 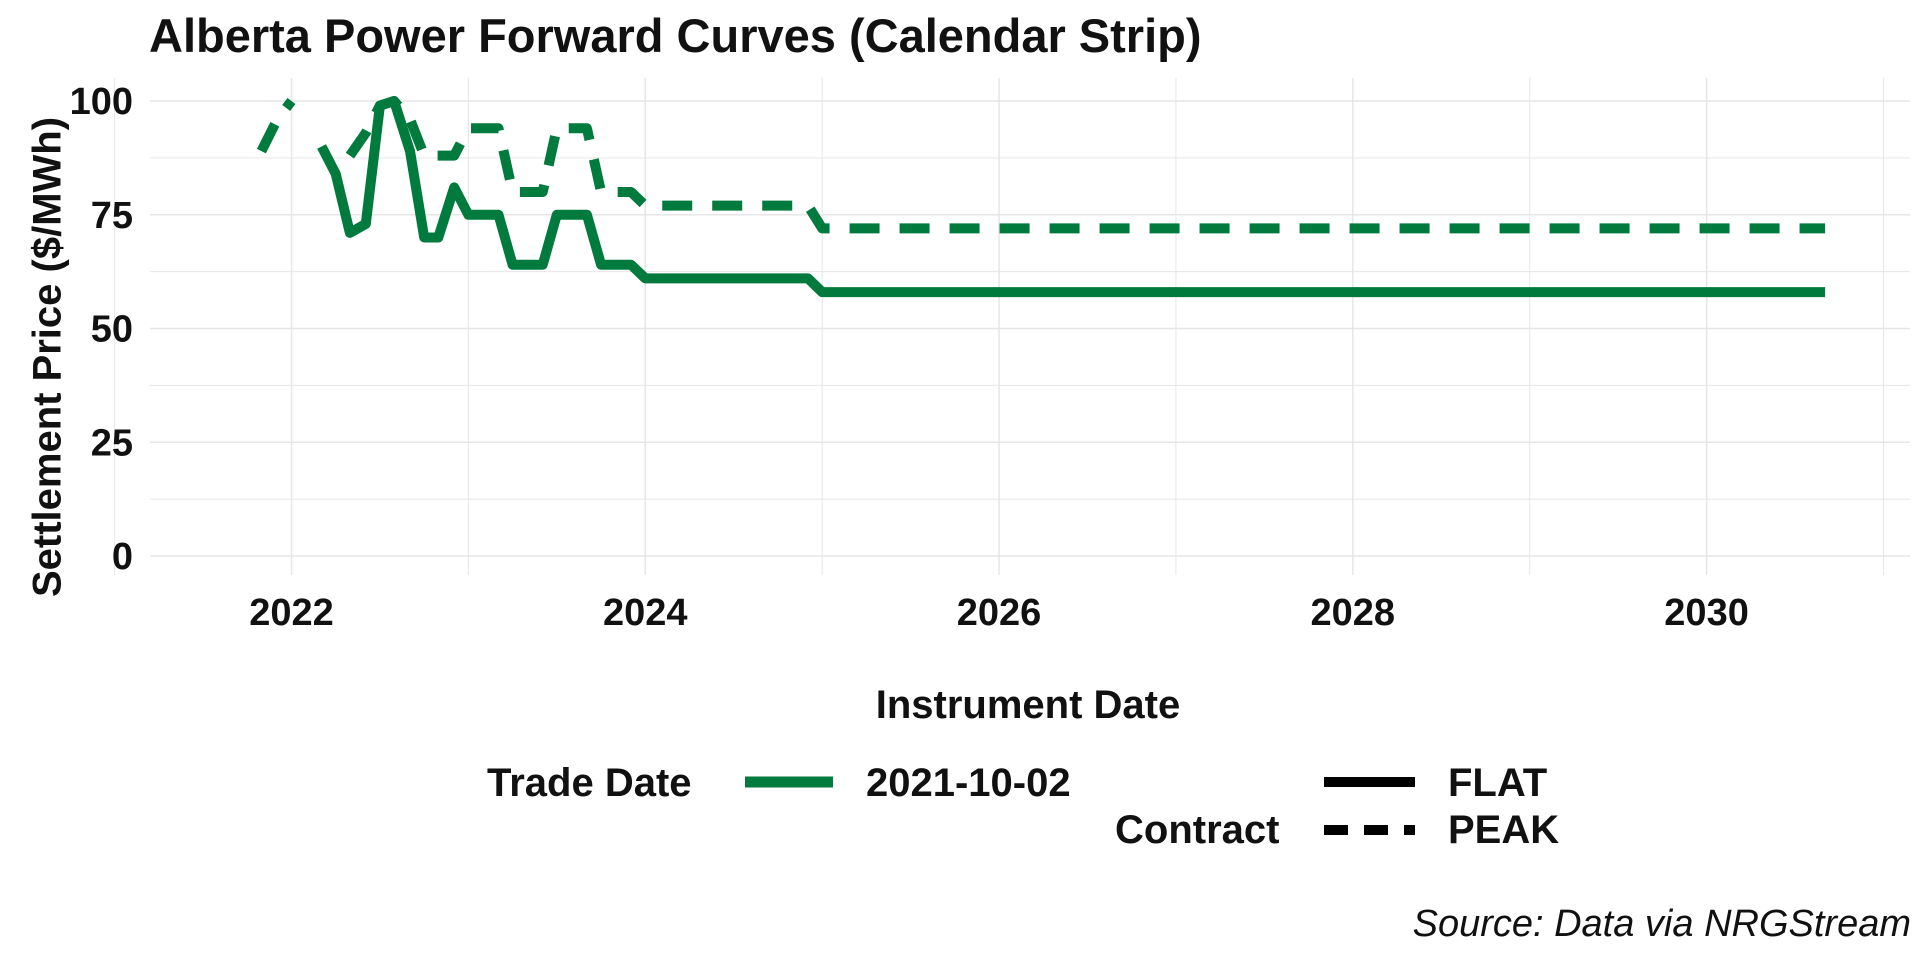 What do you see at coordinates (1706, 613) in the screenshot?
I see `x-tick-label: 2030` at bounding box center [1706, 613].